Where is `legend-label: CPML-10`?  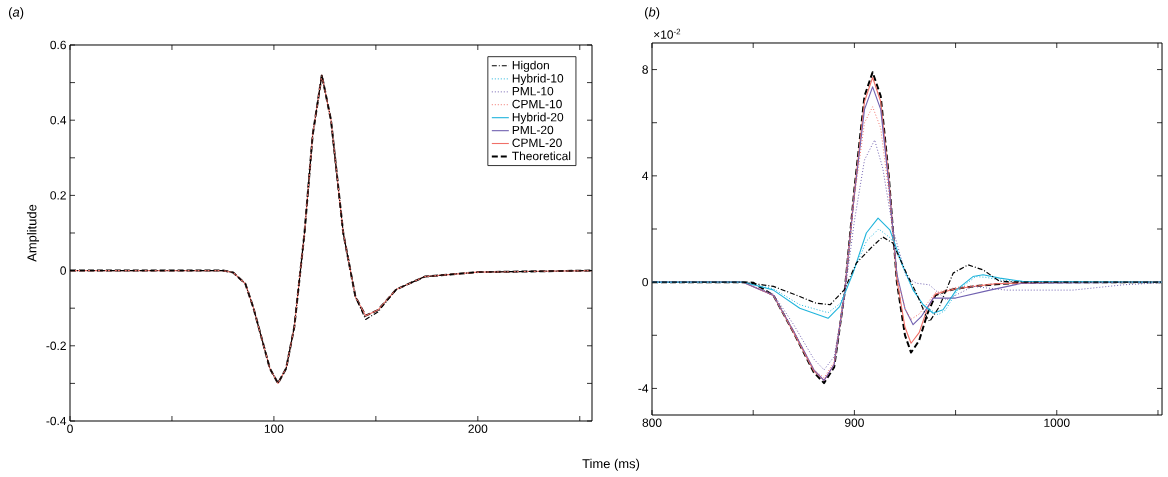 legend-label: CPML-10 is located at coordinates (537, 104).